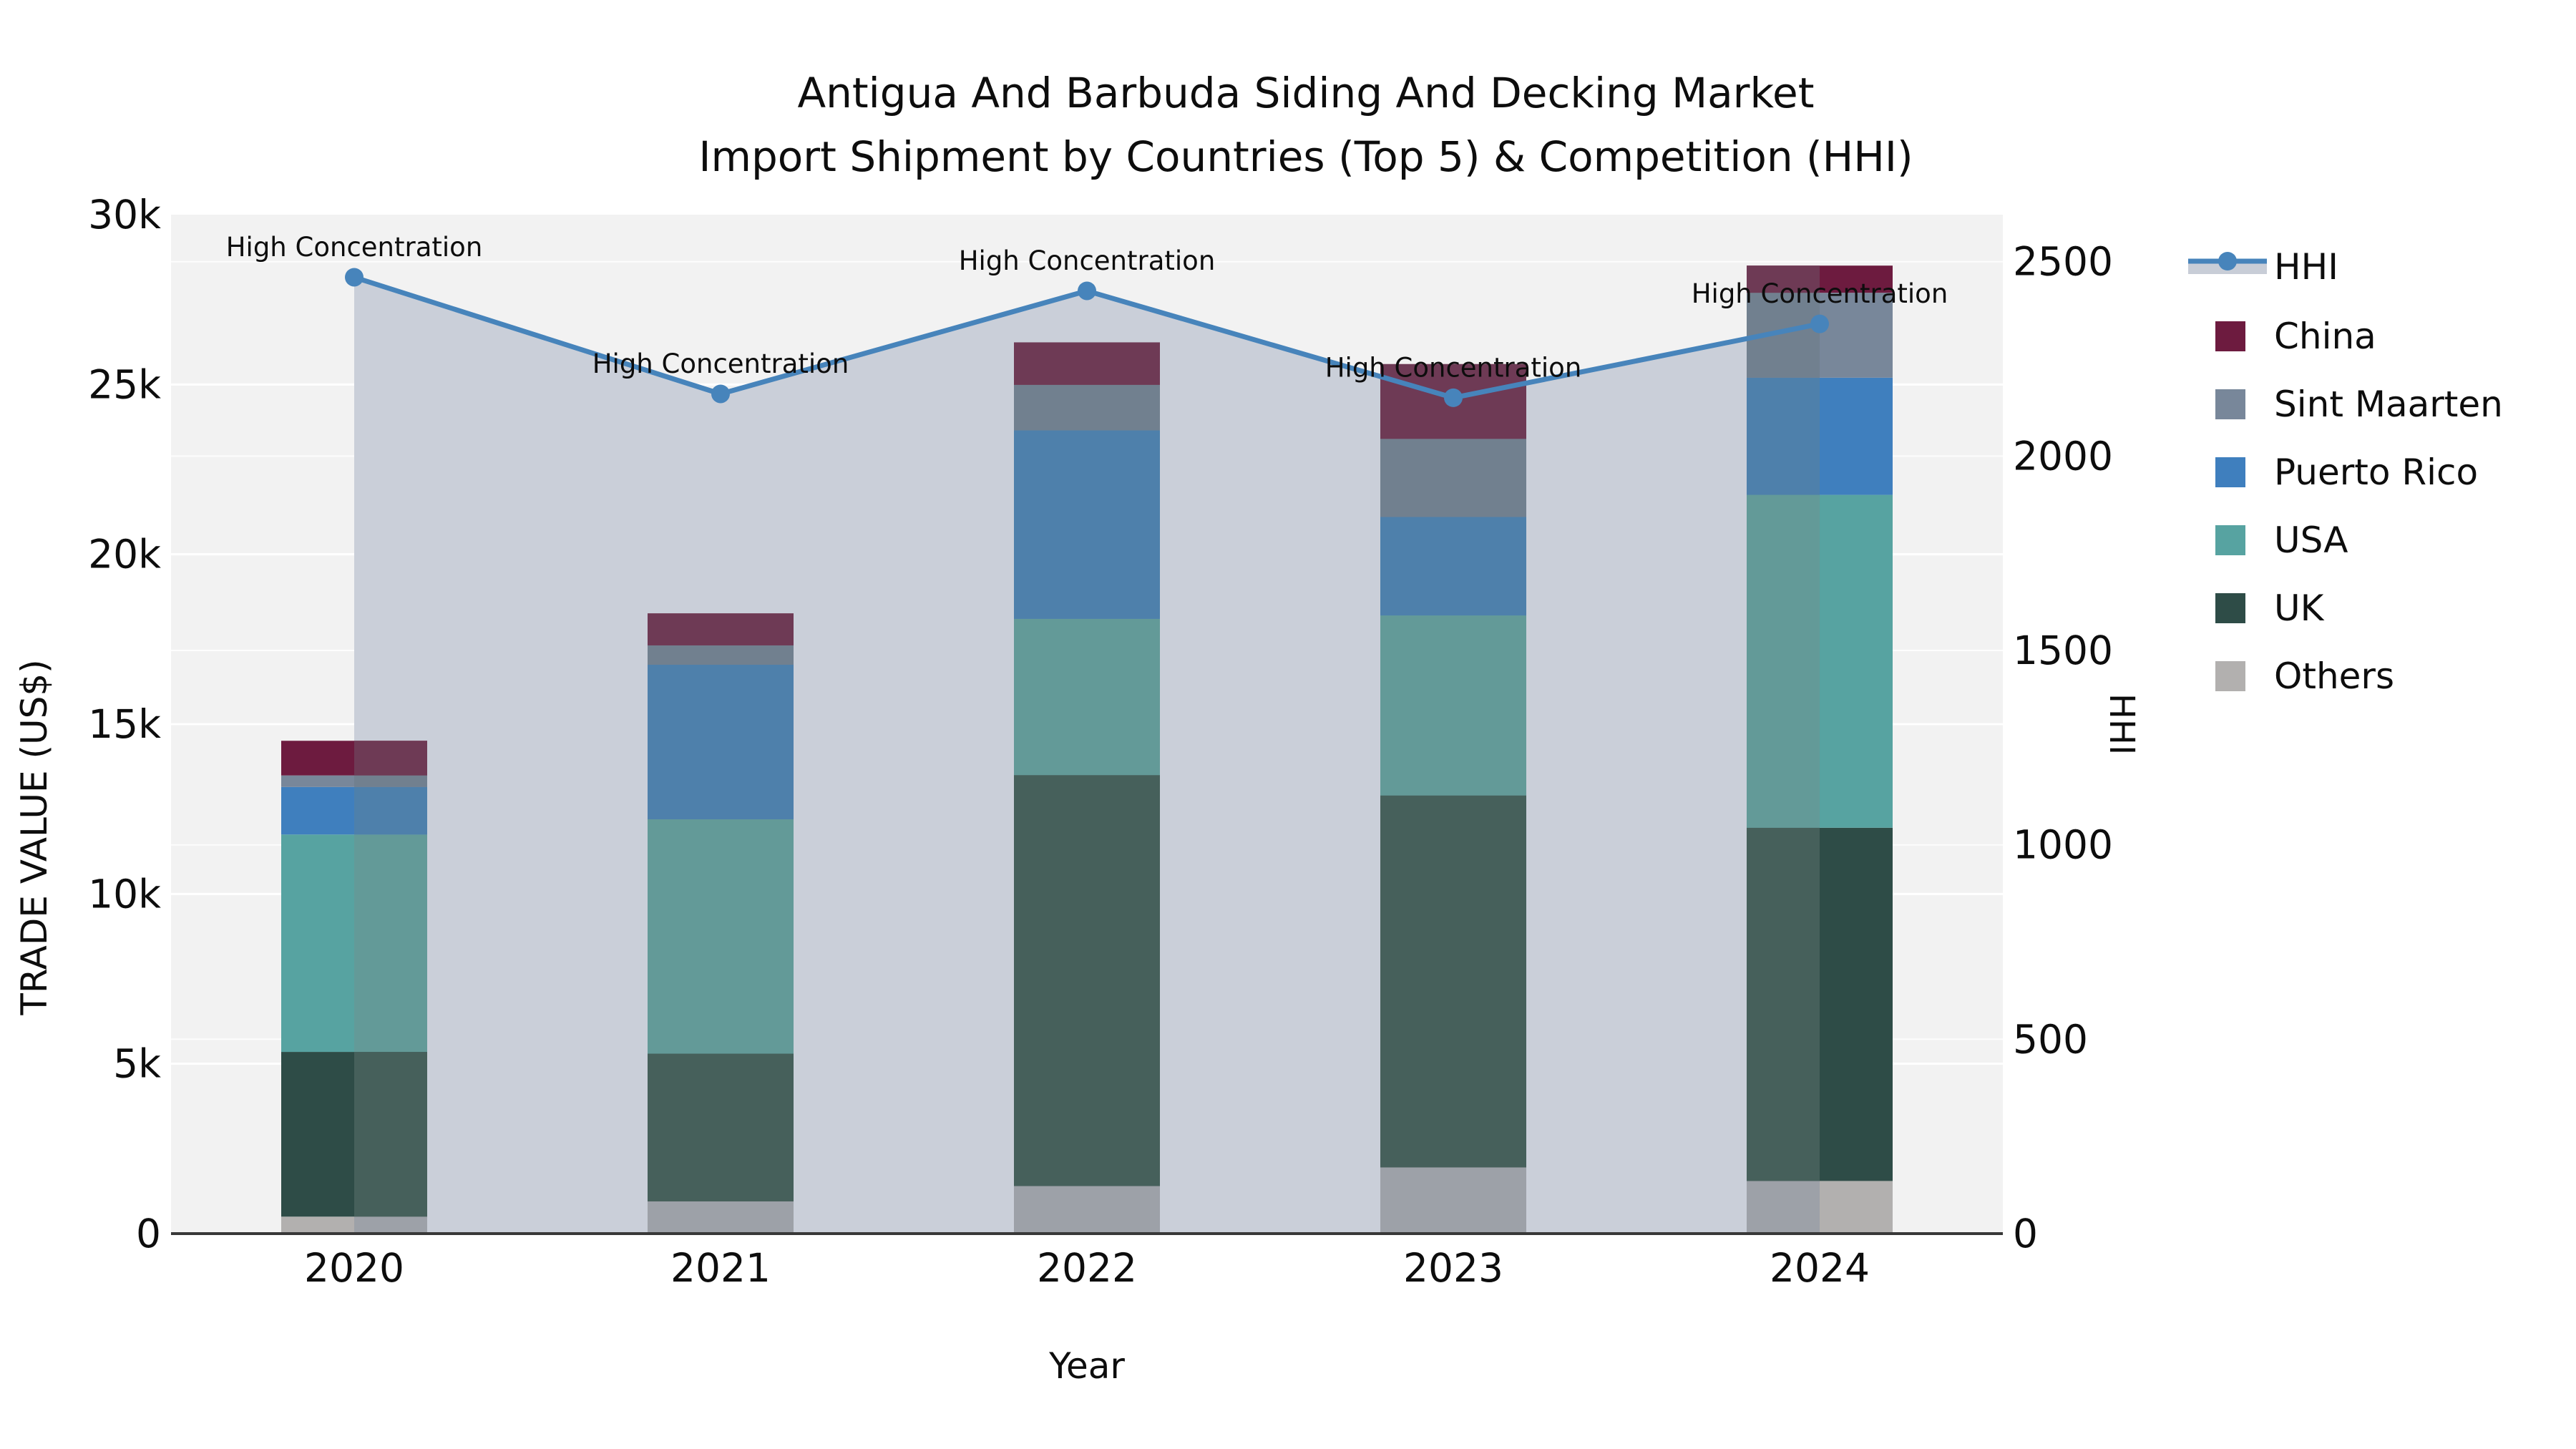 Image resolution: width=2576 pixels, height=1449 pixels. I want to click on legend-swatch-puerto-rico, so click(2230, 472).